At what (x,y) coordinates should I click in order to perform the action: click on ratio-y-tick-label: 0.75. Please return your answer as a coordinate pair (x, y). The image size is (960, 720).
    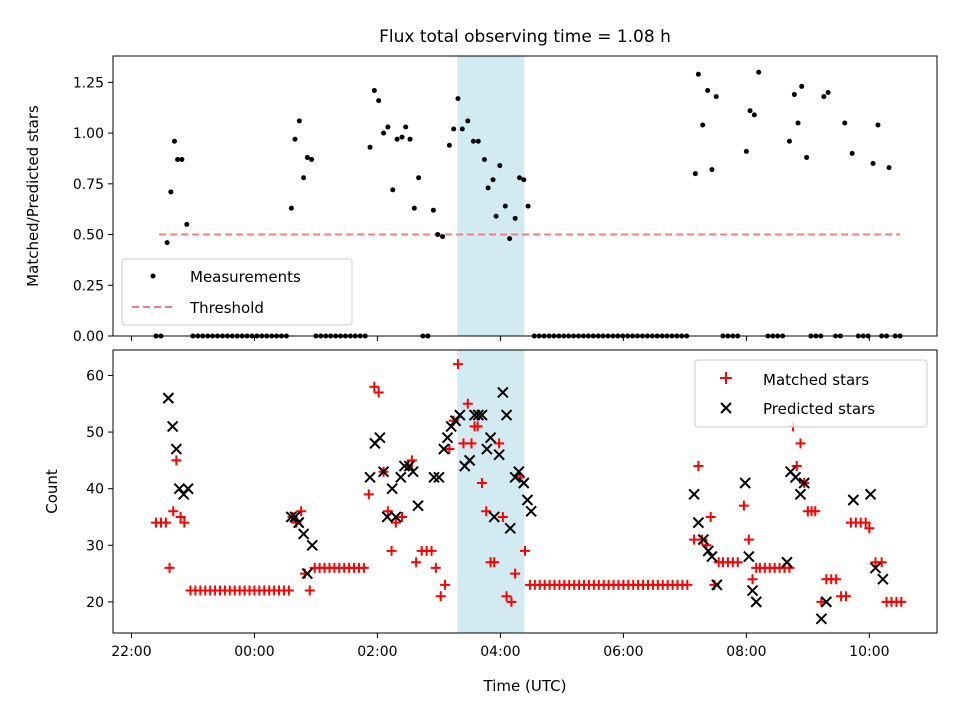
    Looking at the image, I should click on (88, 185).